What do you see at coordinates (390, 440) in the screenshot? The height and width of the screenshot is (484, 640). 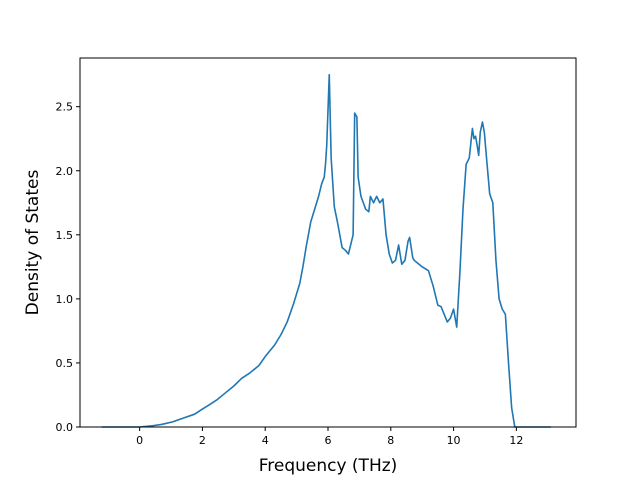 I see `x-tick-label: 8` at bounding box center [390, 440].